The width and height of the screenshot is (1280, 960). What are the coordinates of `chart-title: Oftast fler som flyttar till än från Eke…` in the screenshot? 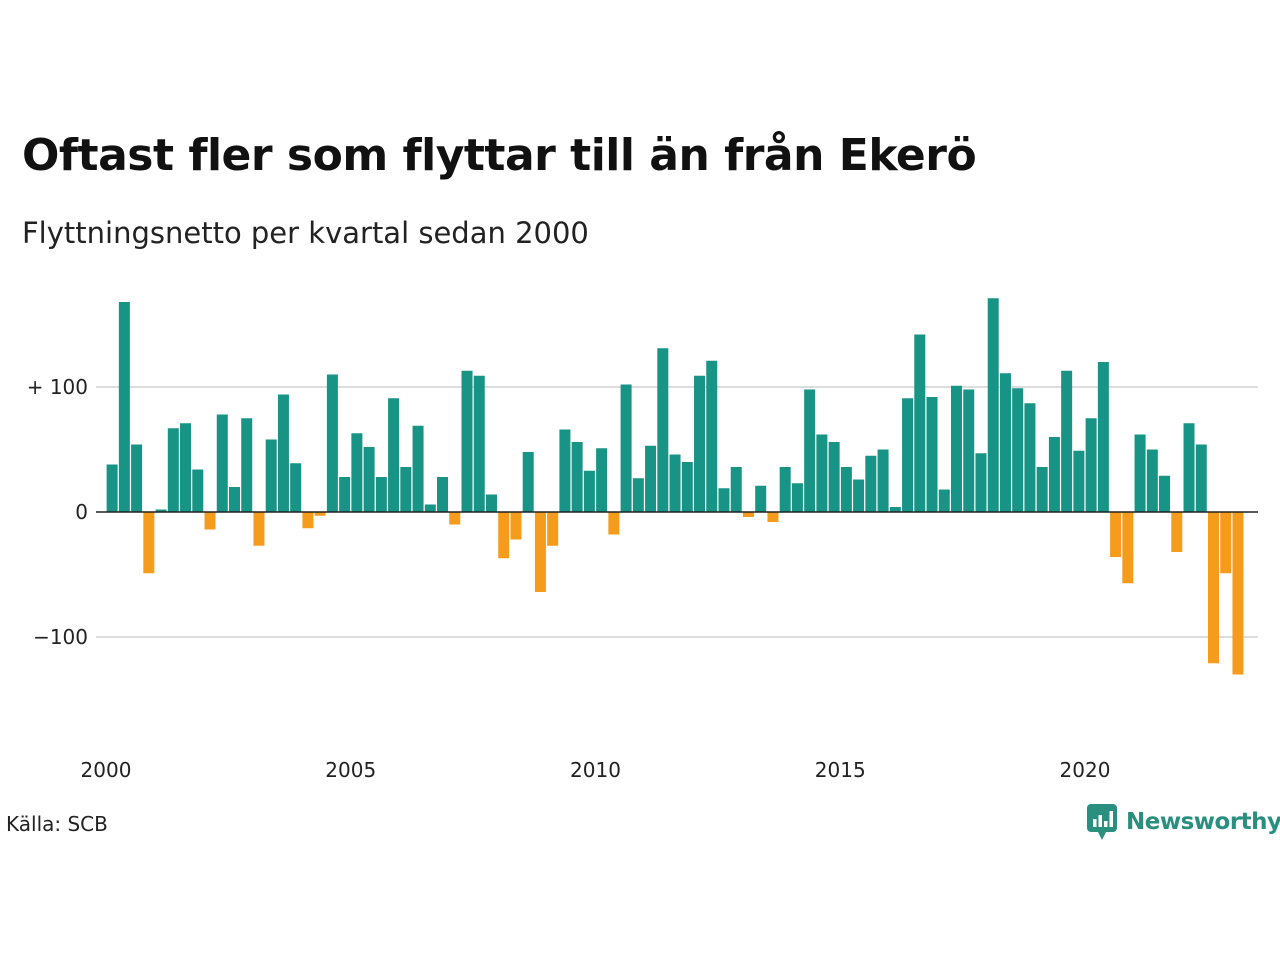 It's located at (499, 155).